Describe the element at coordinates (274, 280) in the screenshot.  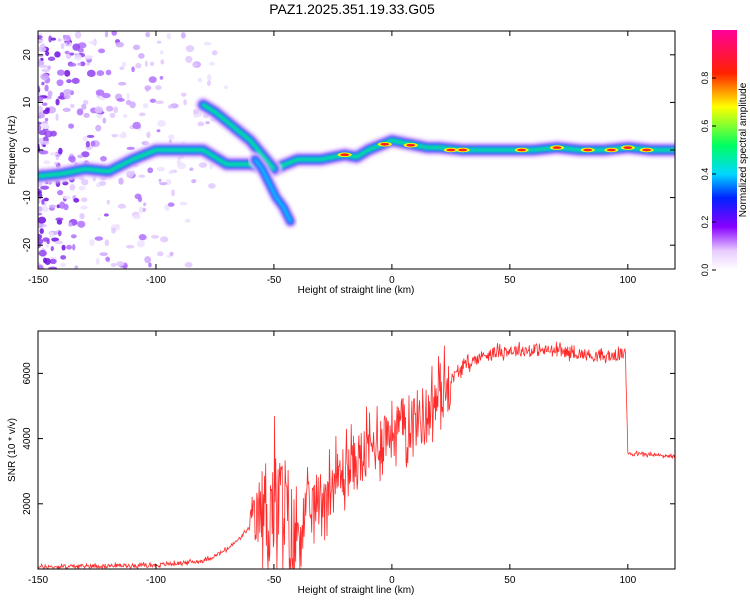
I see `x-tick-label: -50` at that location.